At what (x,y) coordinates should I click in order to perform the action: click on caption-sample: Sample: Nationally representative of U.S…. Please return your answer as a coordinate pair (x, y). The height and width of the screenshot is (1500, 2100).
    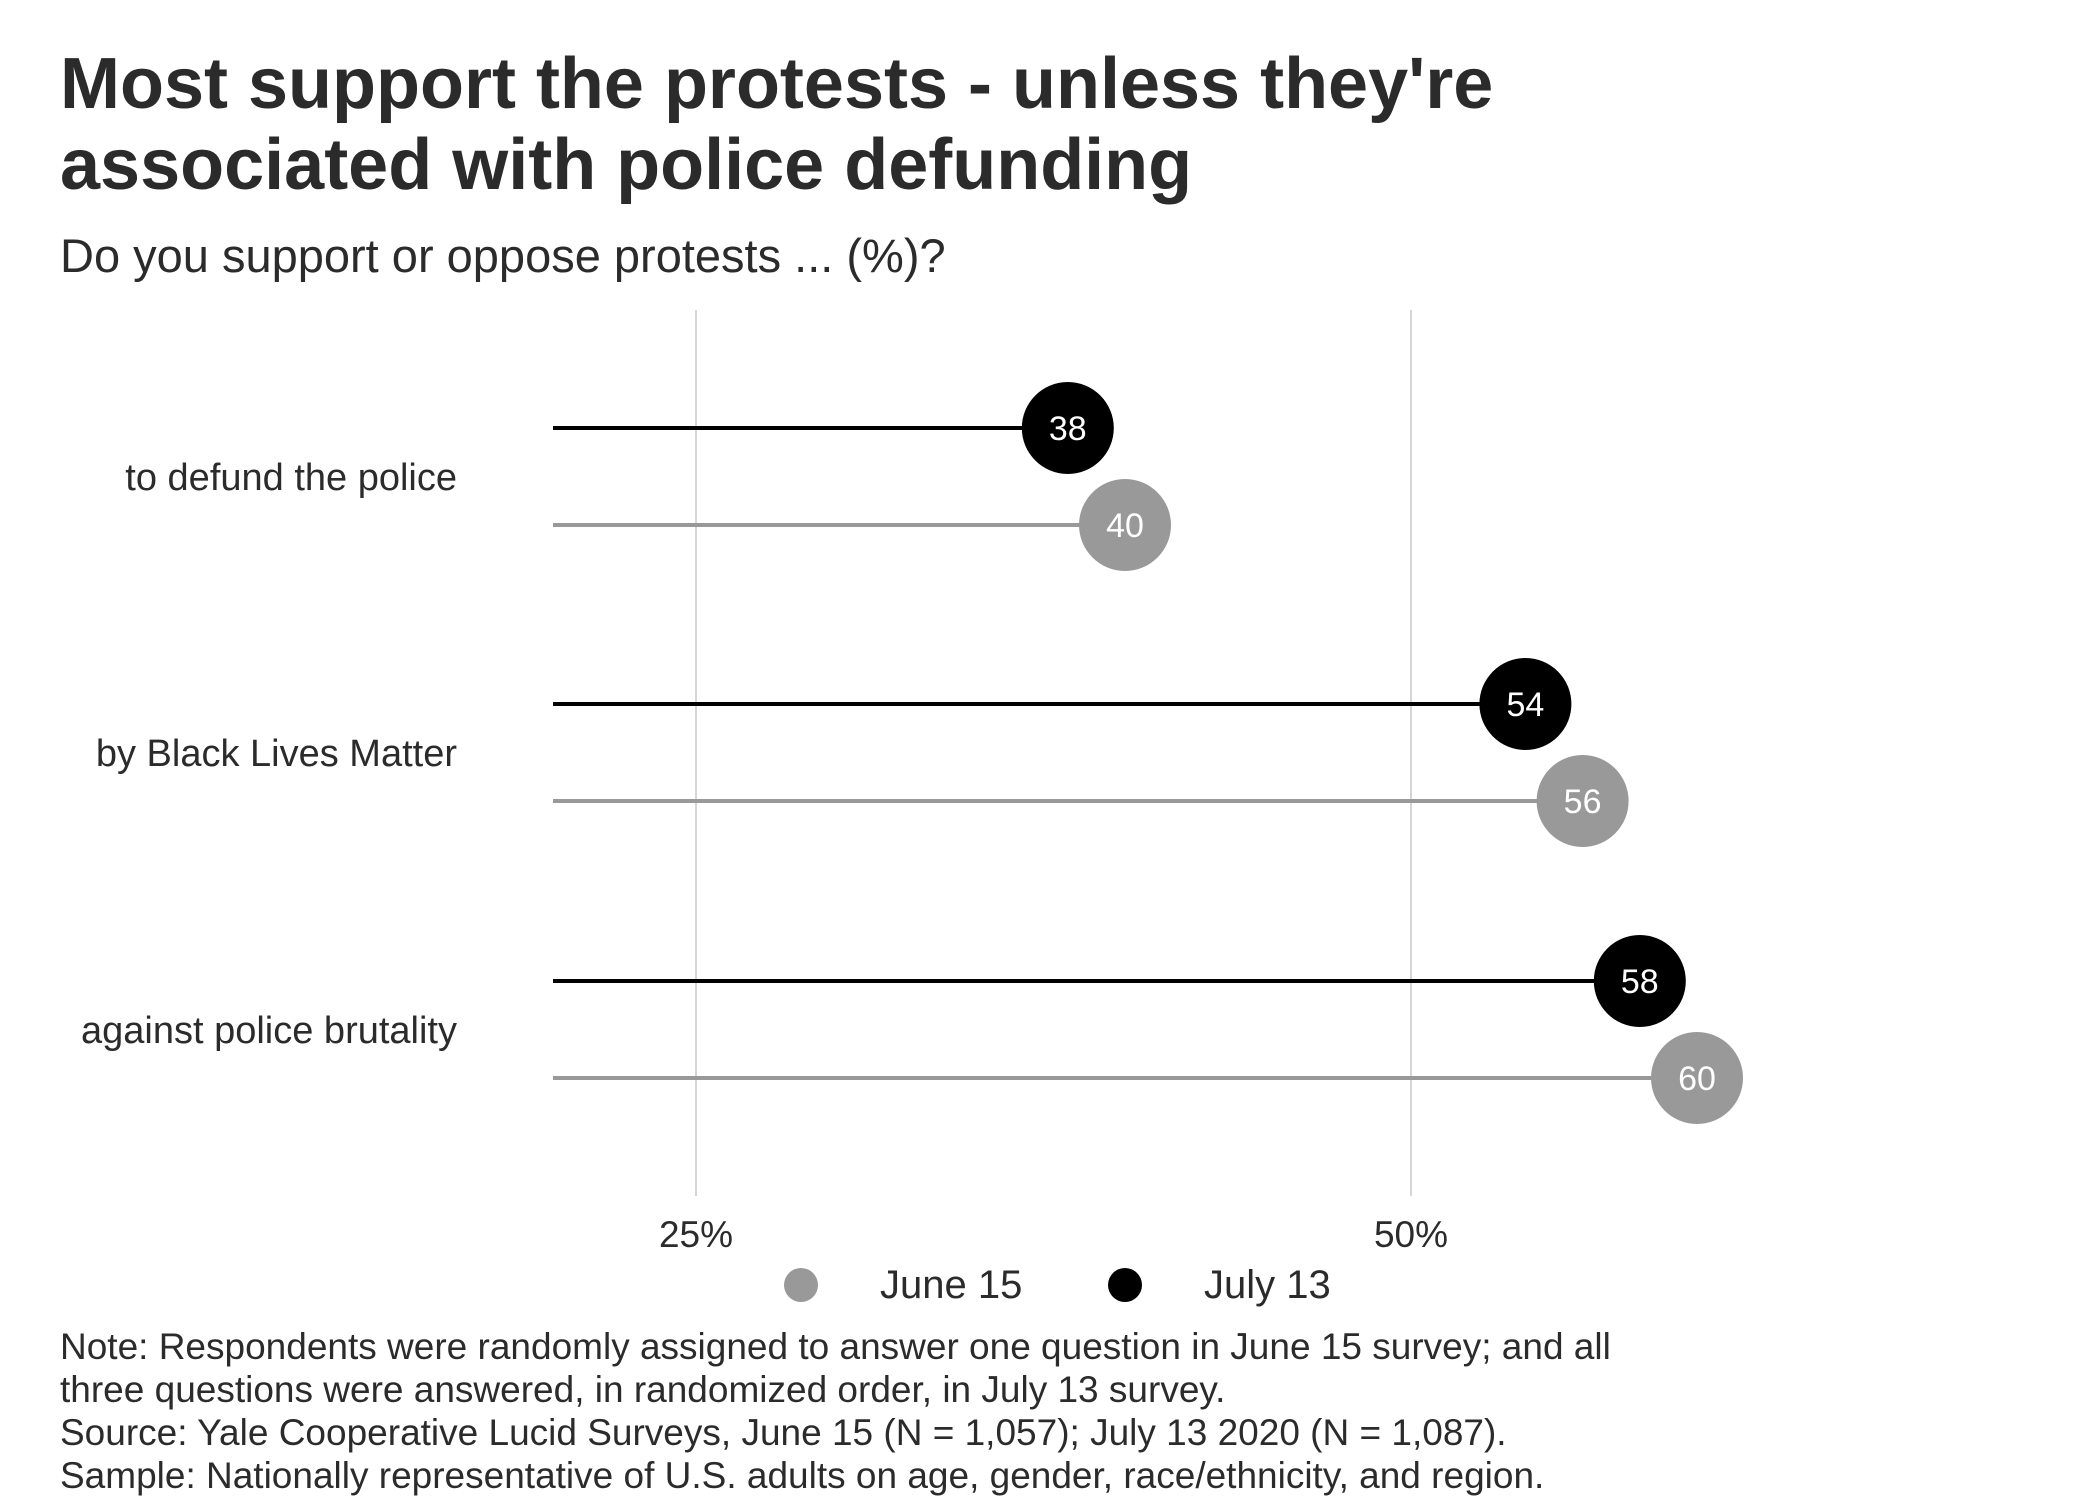
    Looking at the image, I should click on (802, 1475).